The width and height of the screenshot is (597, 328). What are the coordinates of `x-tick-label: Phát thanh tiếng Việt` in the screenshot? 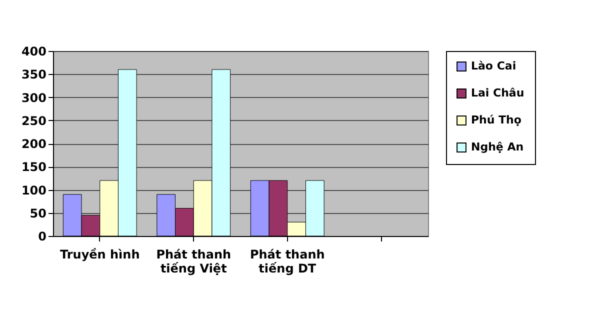 It's located at (194, 262).